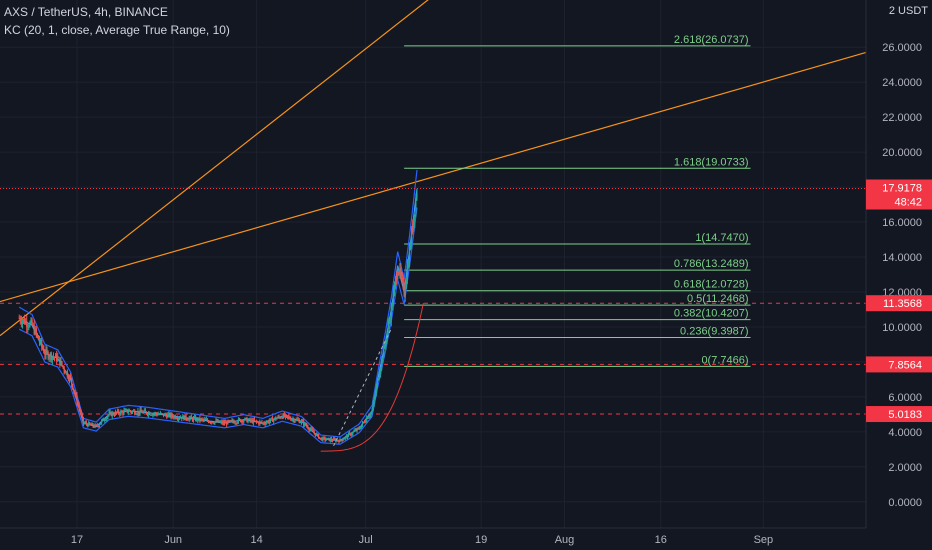 The height and width of the screenshot is (550, 932). I want to click on x-tick-label: Jun, so click(173, 540).